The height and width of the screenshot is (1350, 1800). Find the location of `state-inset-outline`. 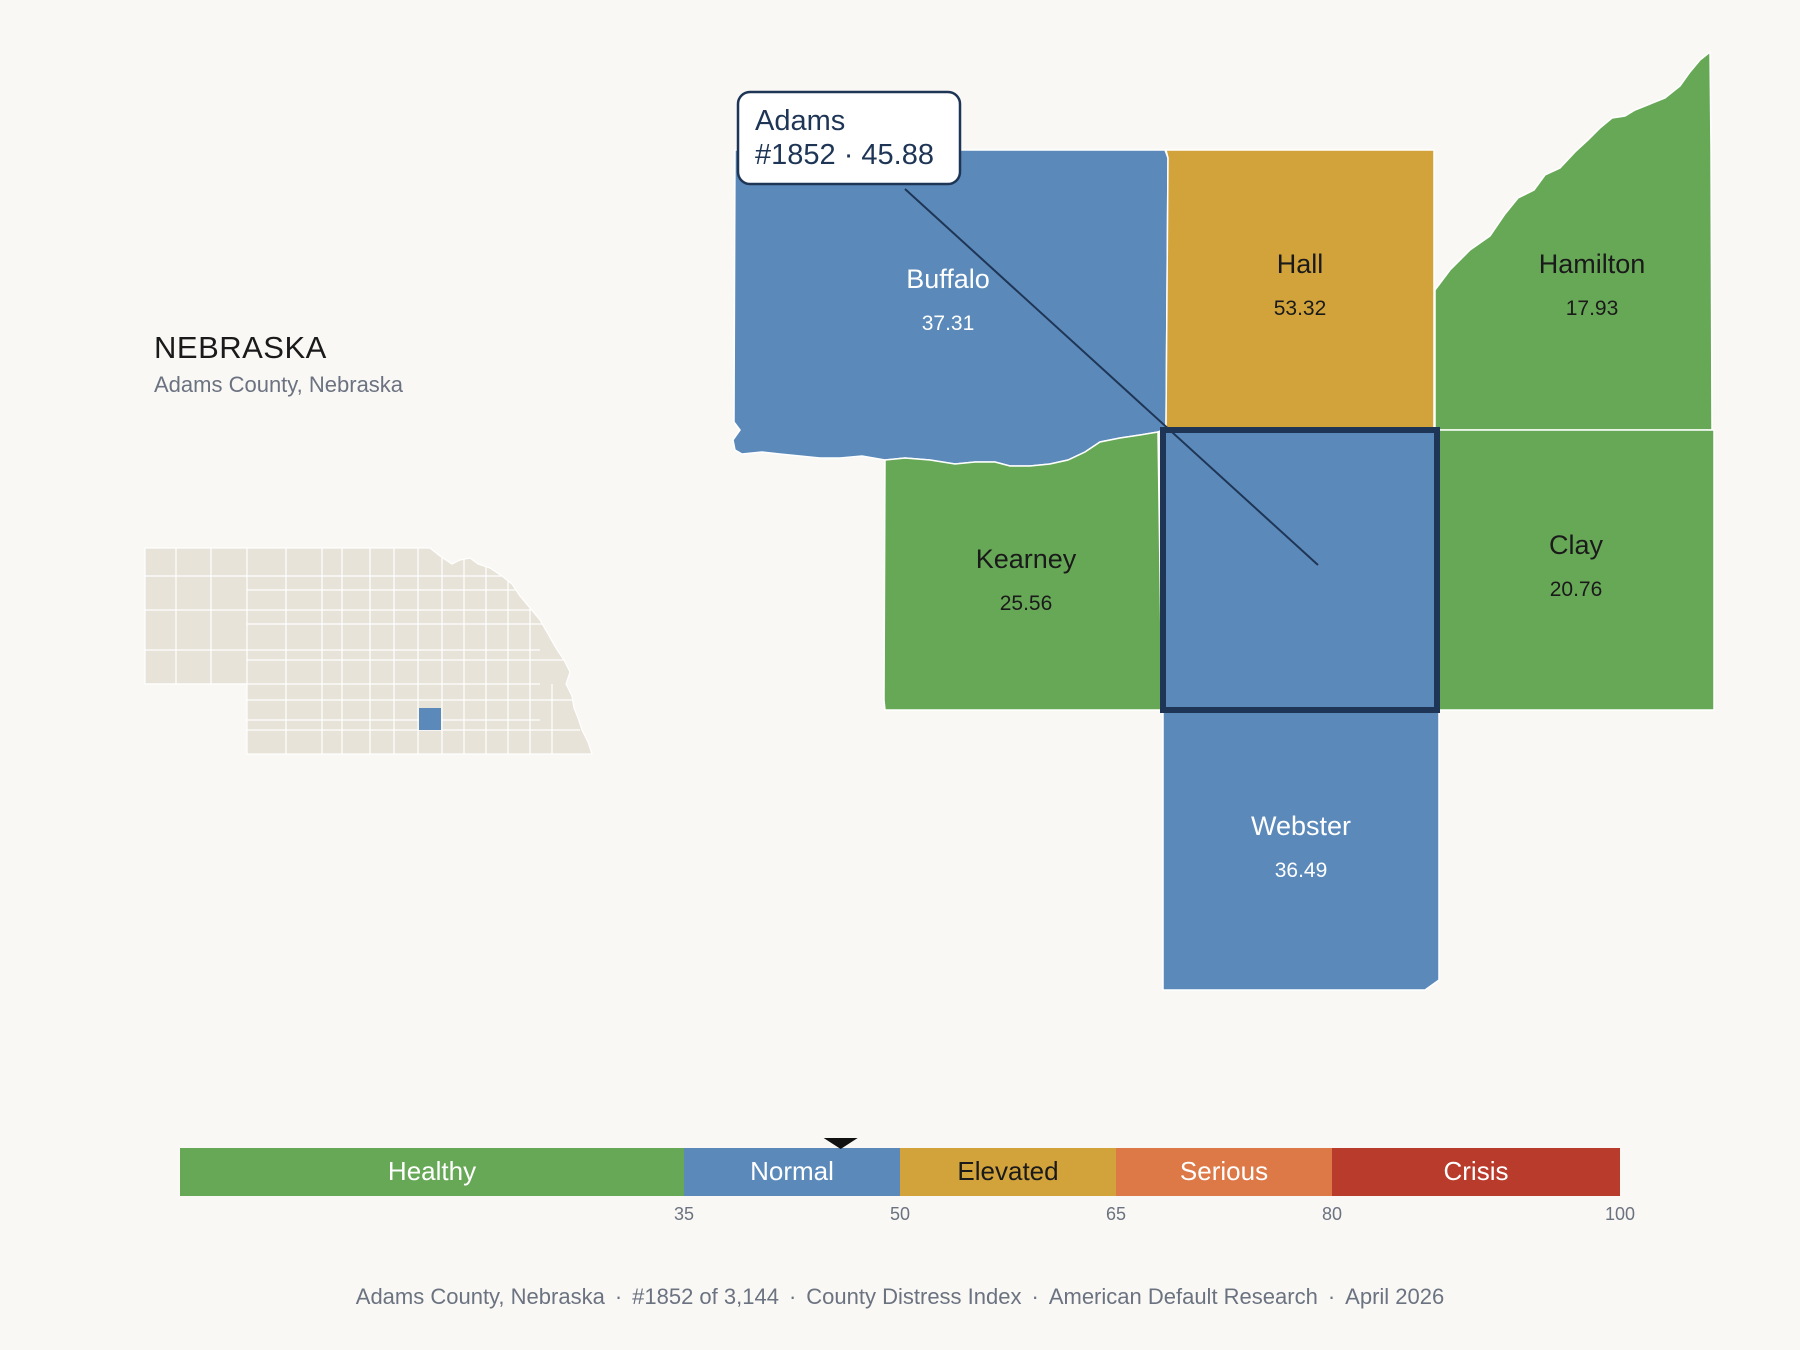

state-inset-outline is located at coordinates (368, 651).